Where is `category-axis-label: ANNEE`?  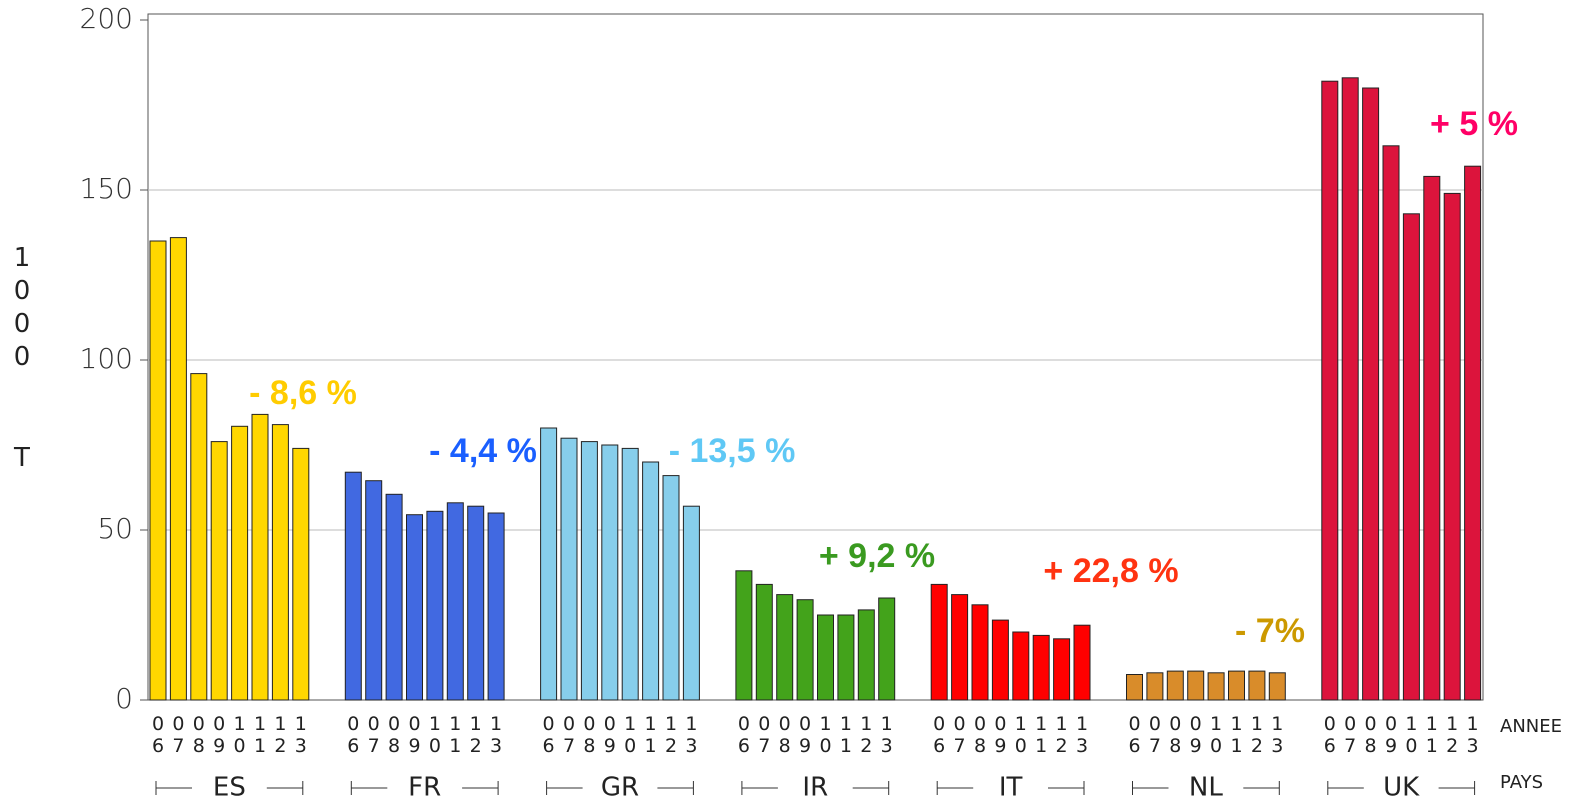 category-axis-label: ANNEE is located at coordinates (1531, 726).